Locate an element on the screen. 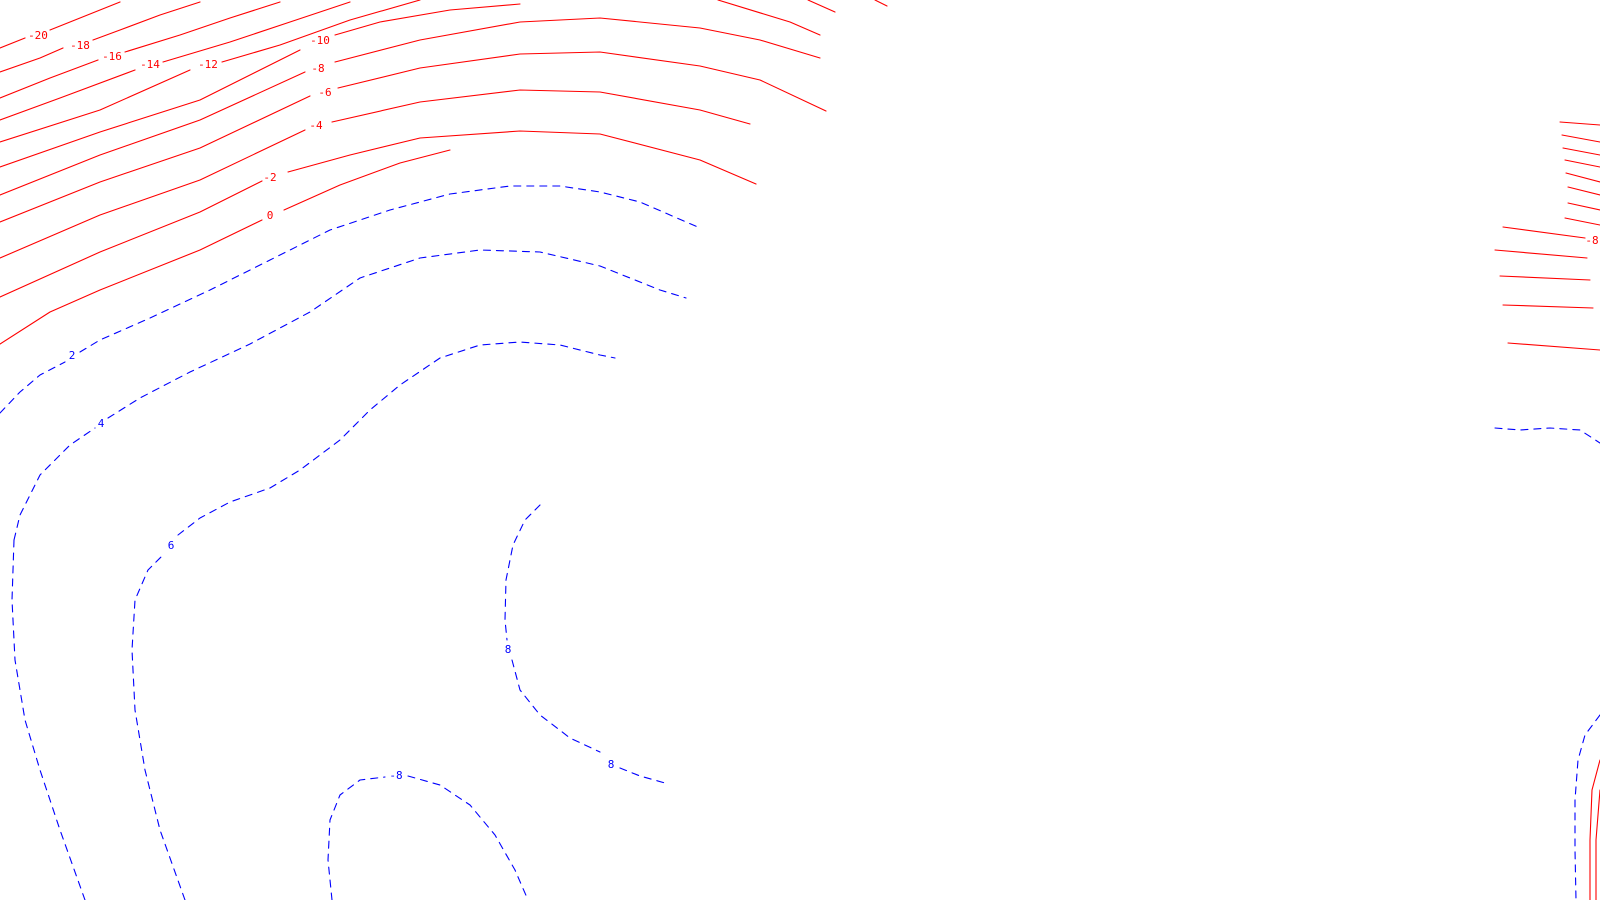 This screenshot has height=900, width=1600. contour-label-0: 0 is located at coordinates (270, 215).